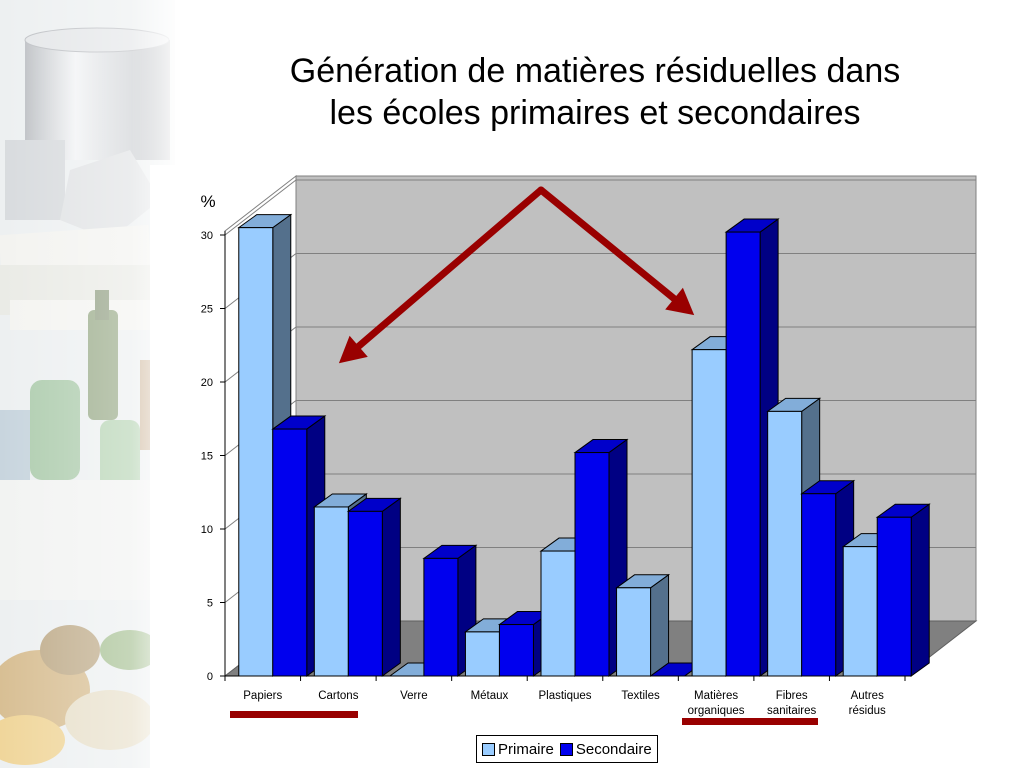 This screenshot has width=1024, height=773. What do you see at coordinates (564, 696) in the screenshot?
I see `x-category-label: Plastiques` at bounding box center [564, 696].